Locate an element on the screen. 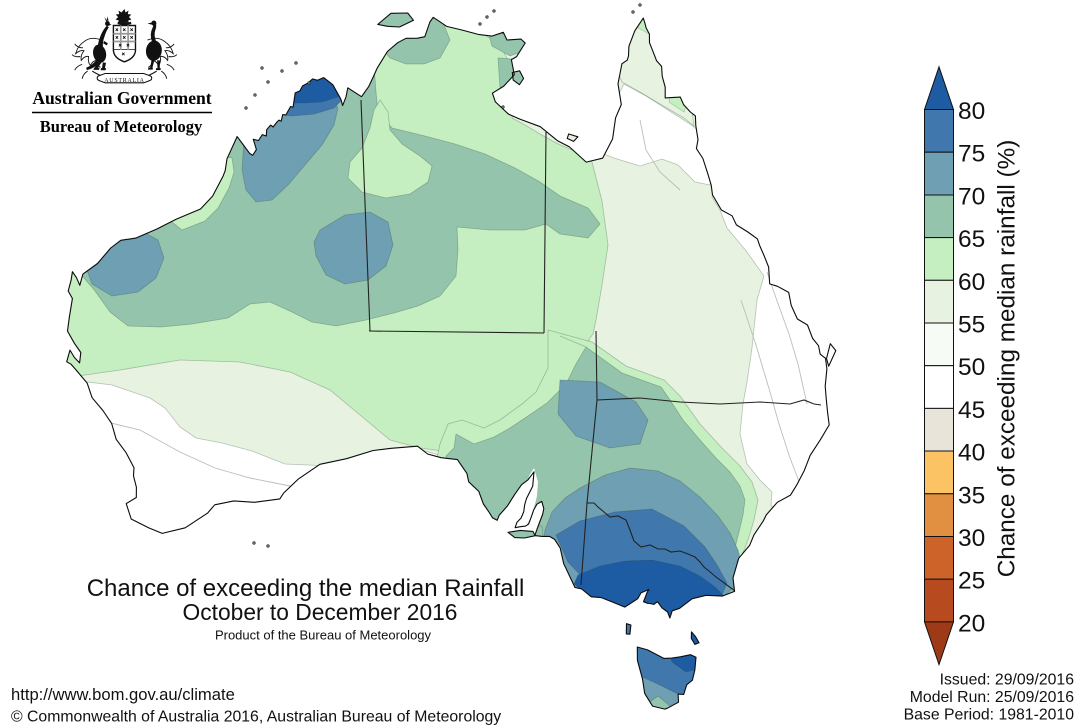  svg-text:Chance of exceeding median rai: Chance of exceeding median rainfall (%) is located at coordinates (1007, 359).